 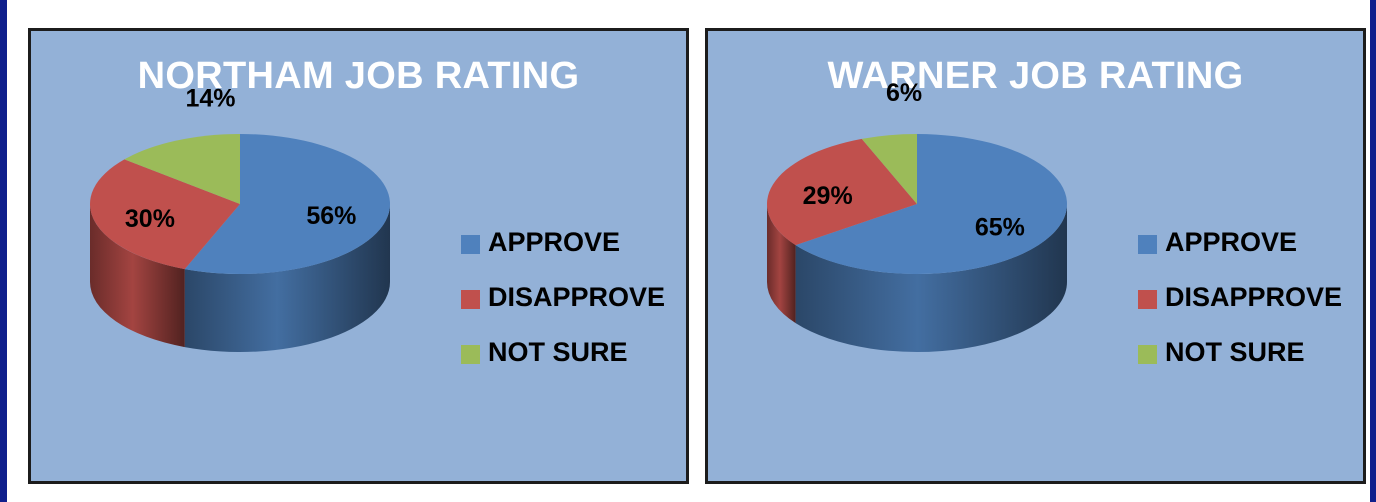 What do you see at coordinates (358, 76) in the screenshot?
I see `chart-title: NORTHAM JOB RATING` at bounding box center [358, 76].